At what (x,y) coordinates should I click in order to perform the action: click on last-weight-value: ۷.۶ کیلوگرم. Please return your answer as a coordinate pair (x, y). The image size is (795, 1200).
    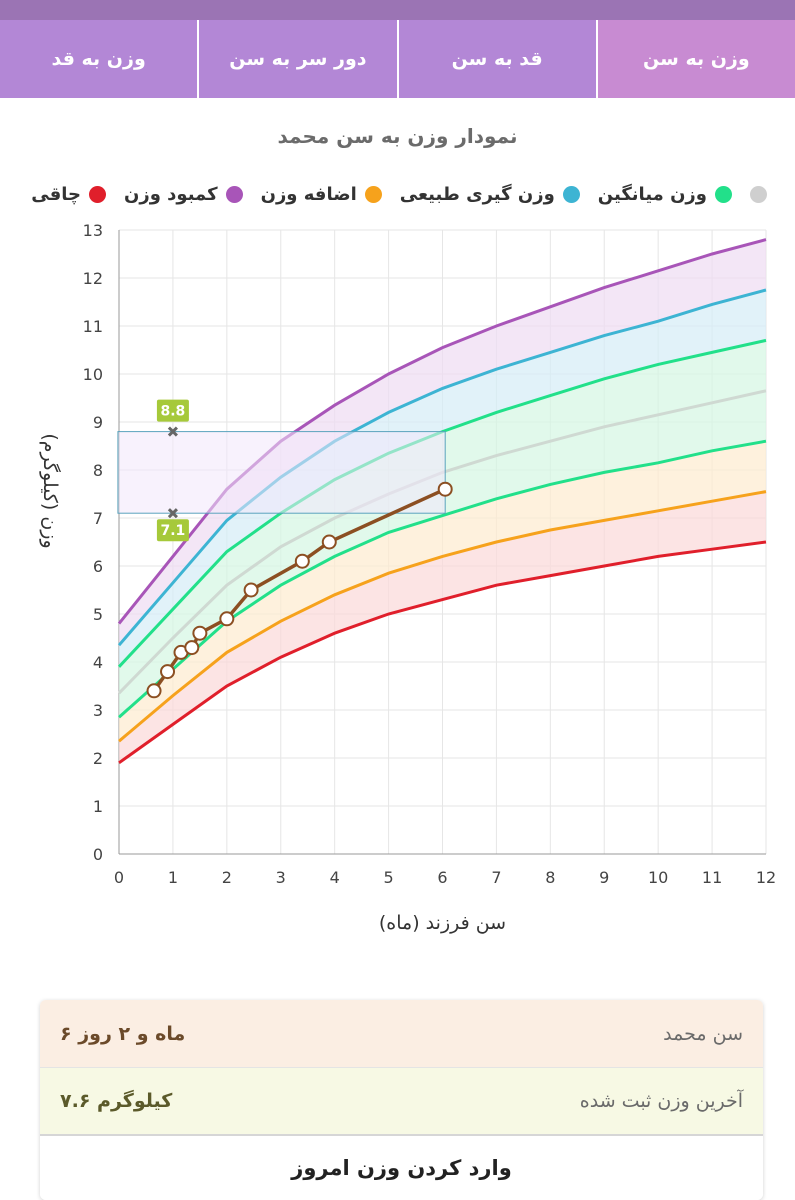
    Looking at the image, I should click on (116, 1101).